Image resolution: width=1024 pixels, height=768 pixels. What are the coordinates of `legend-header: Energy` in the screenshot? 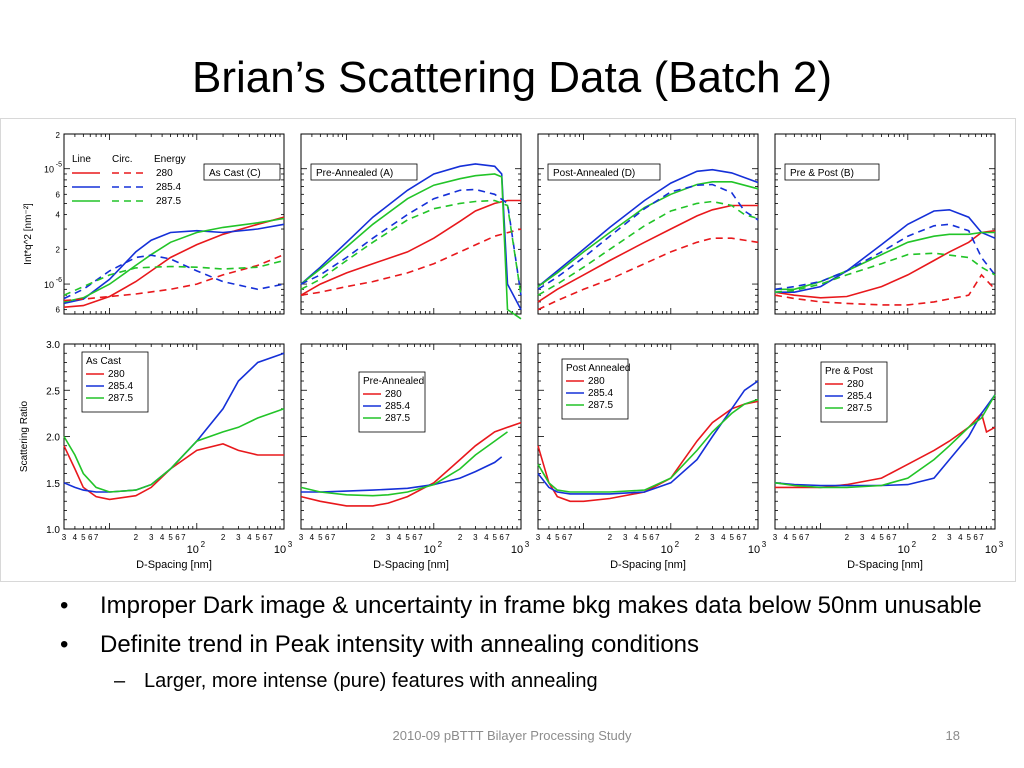 It's located at (170, 159).